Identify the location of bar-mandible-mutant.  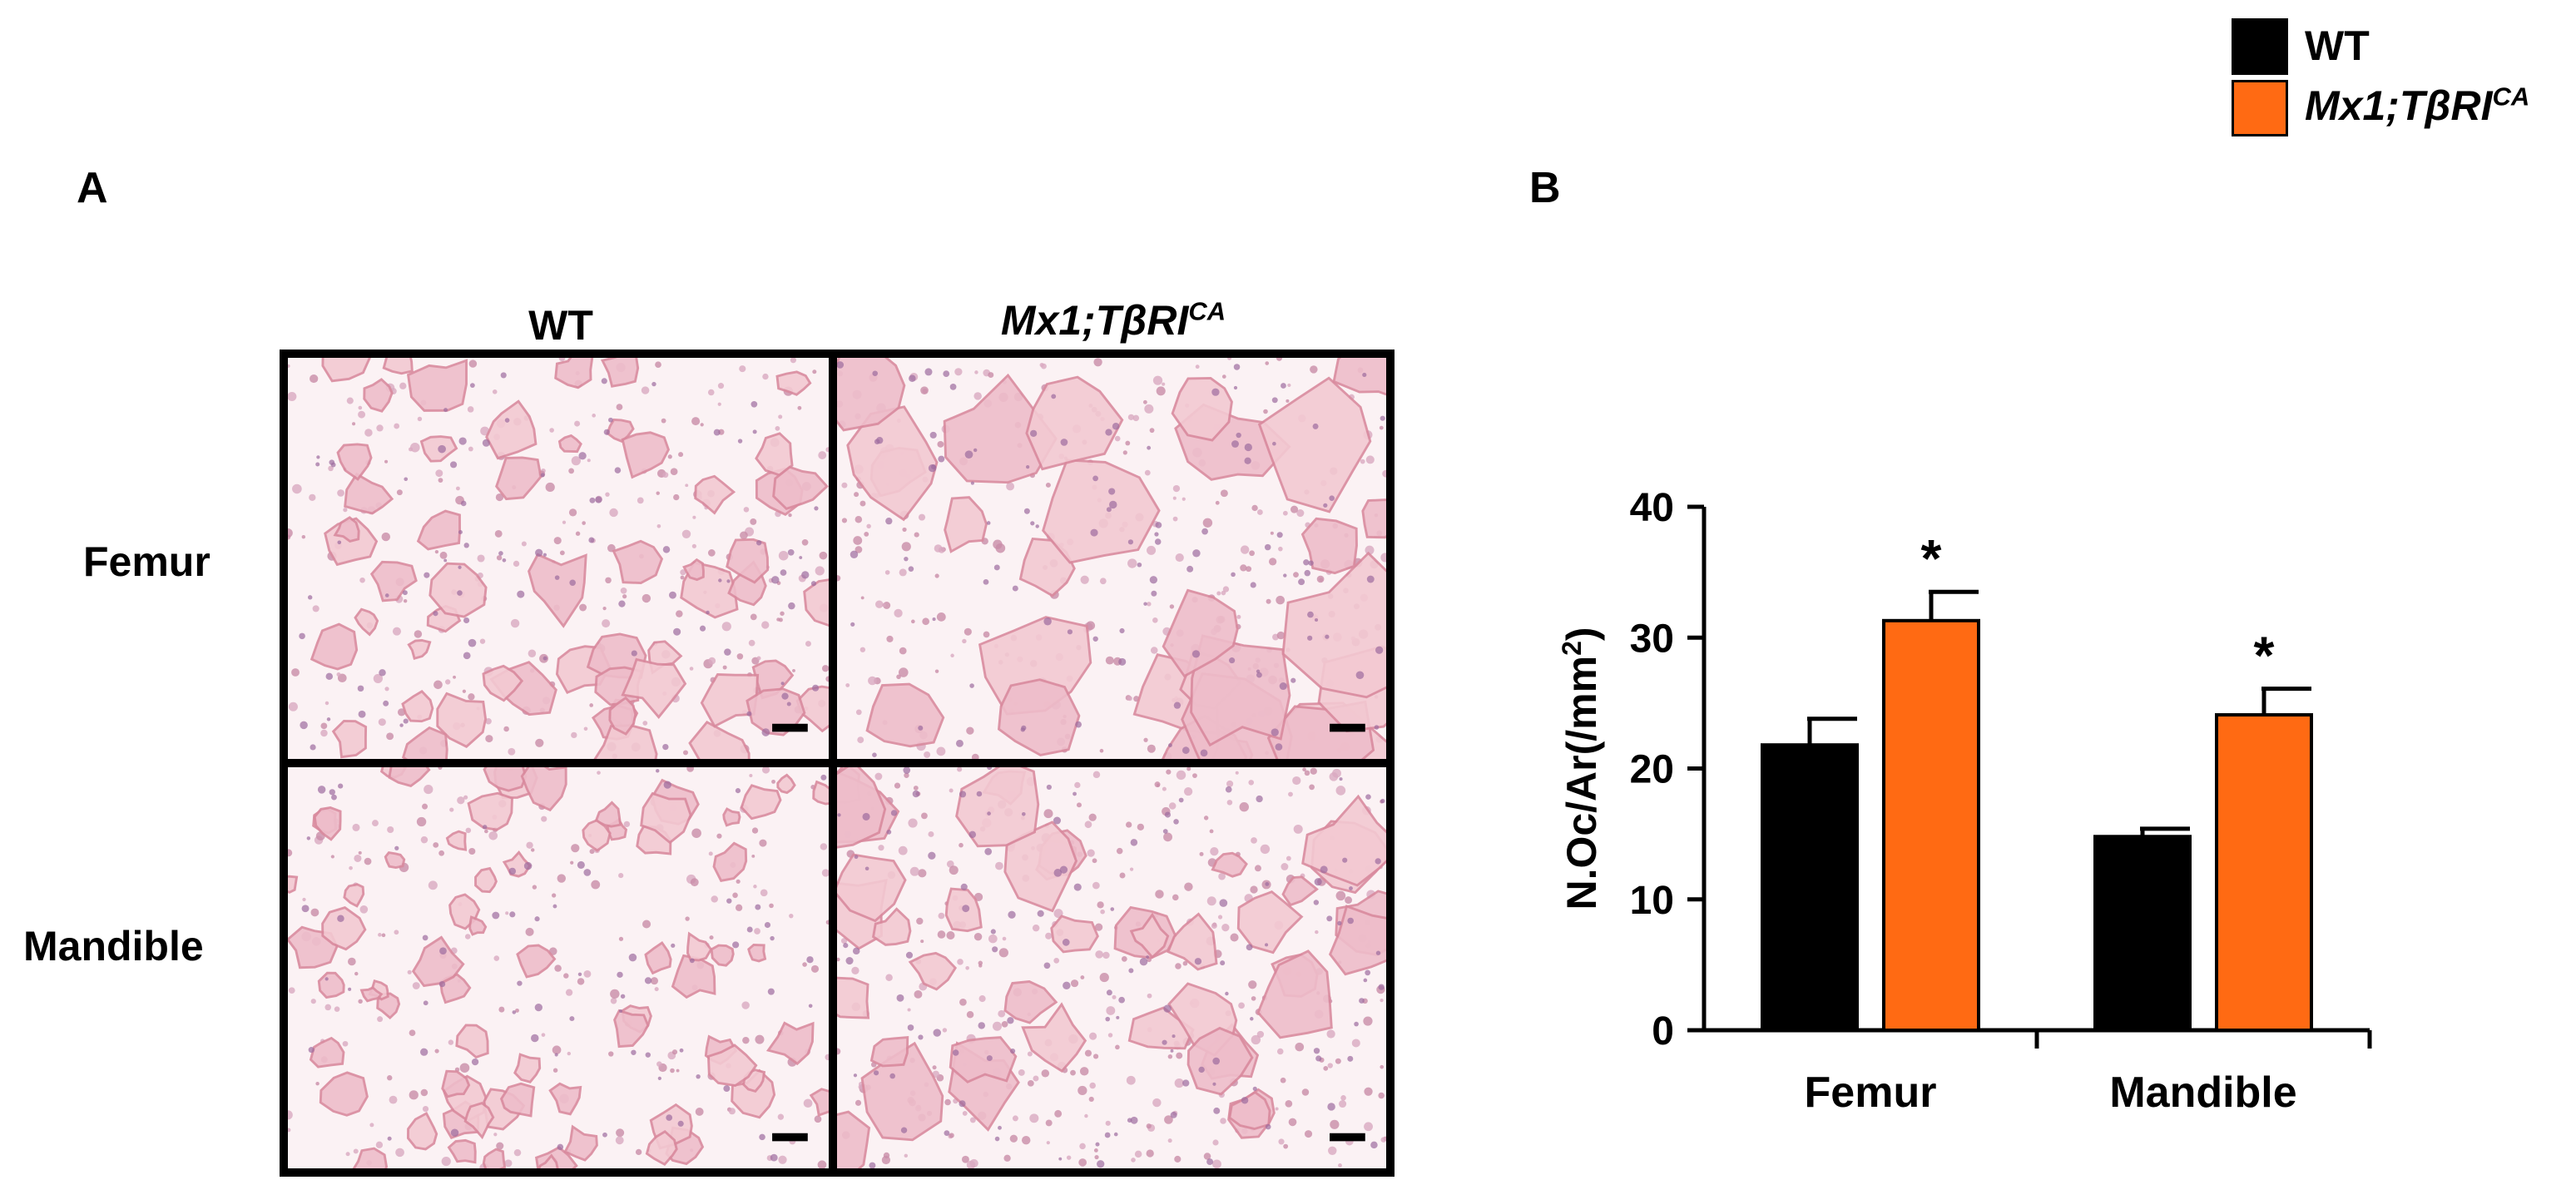
(2264, 872).